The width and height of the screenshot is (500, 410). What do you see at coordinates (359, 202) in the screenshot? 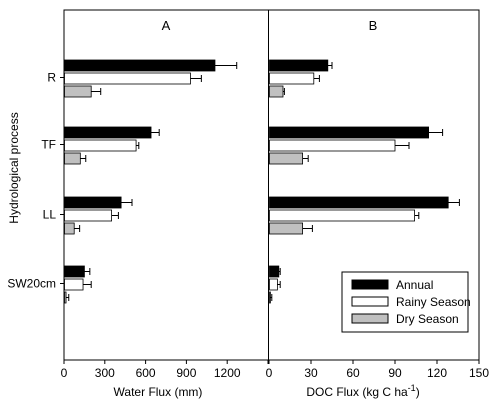
I see `bar-b-ll-annual` at bounding box center [359, 202].